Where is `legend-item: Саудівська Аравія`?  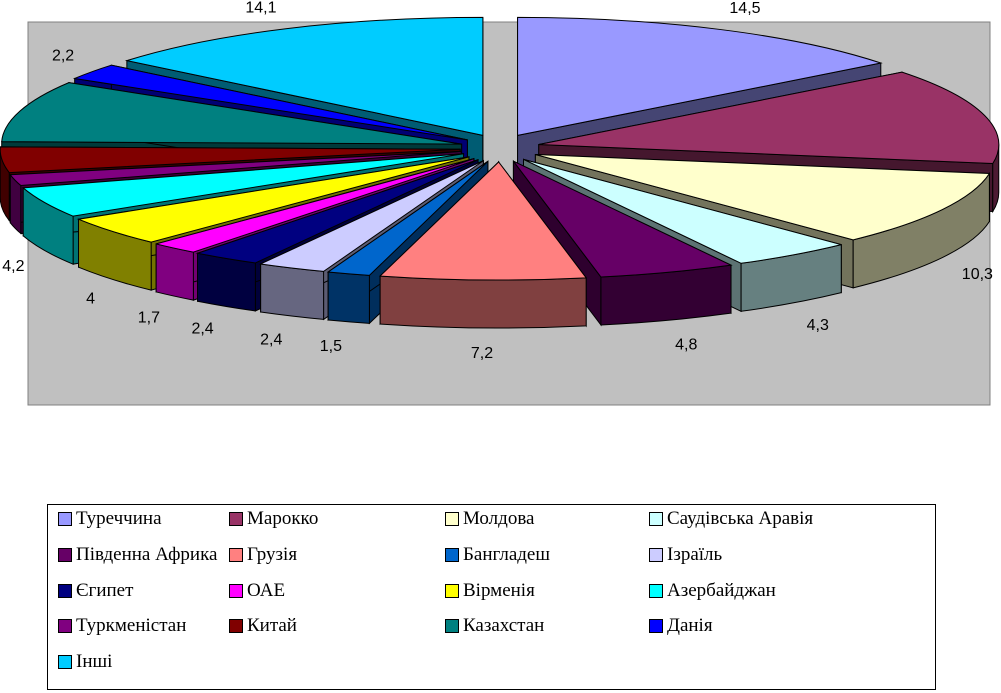 legend-item: Саудівська Аравія is located at coordinates (731, 519).